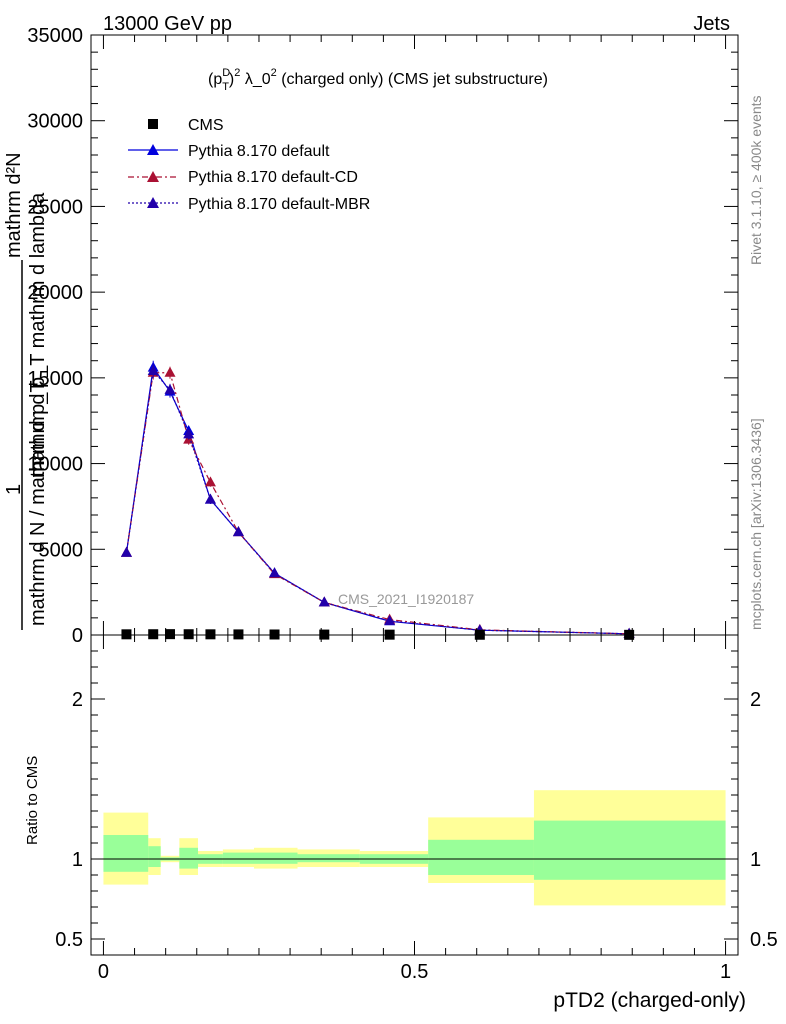 The width and height of the screenshot is (786, 1024). Describe the element at coordinates (756, 180) in the screenshot. I see `rivet-version-label: Rivet 3.1.10, ≥ 400k events` at that location.